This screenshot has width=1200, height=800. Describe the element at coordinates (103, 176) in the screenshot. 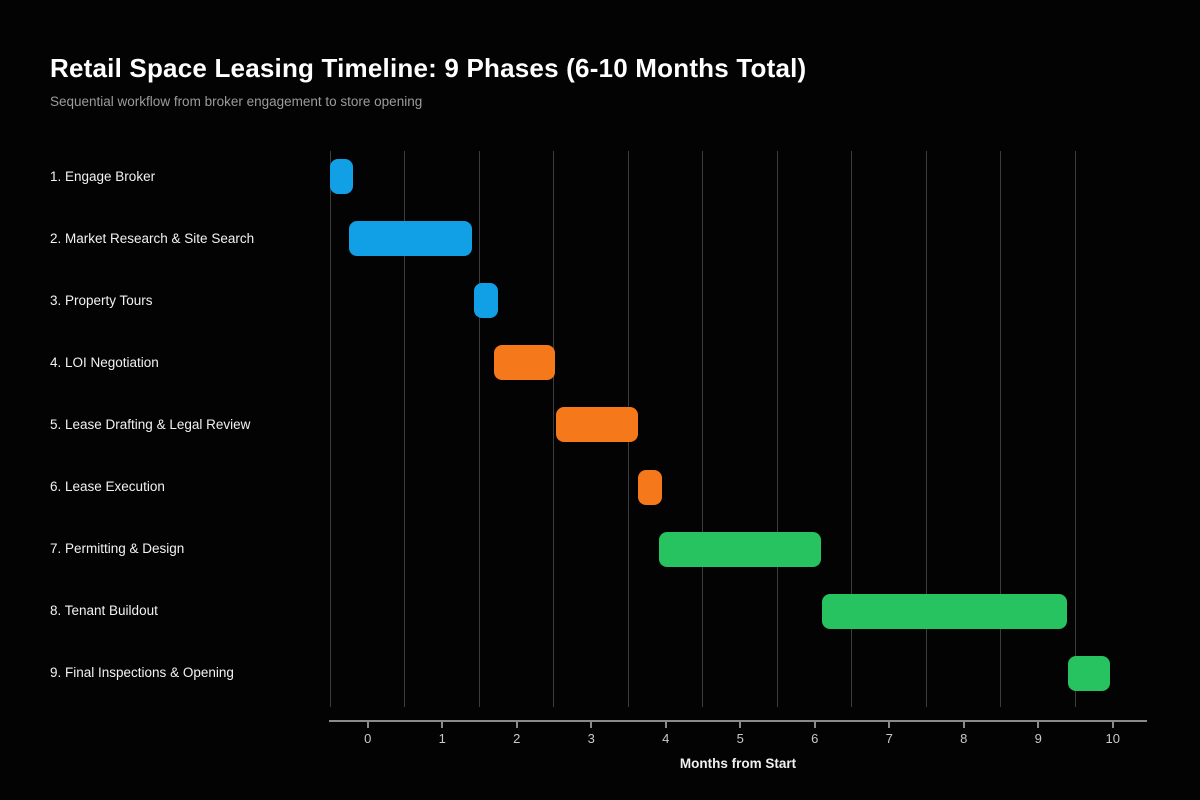

I see `task-label: 1. Engage Broker` at that location.